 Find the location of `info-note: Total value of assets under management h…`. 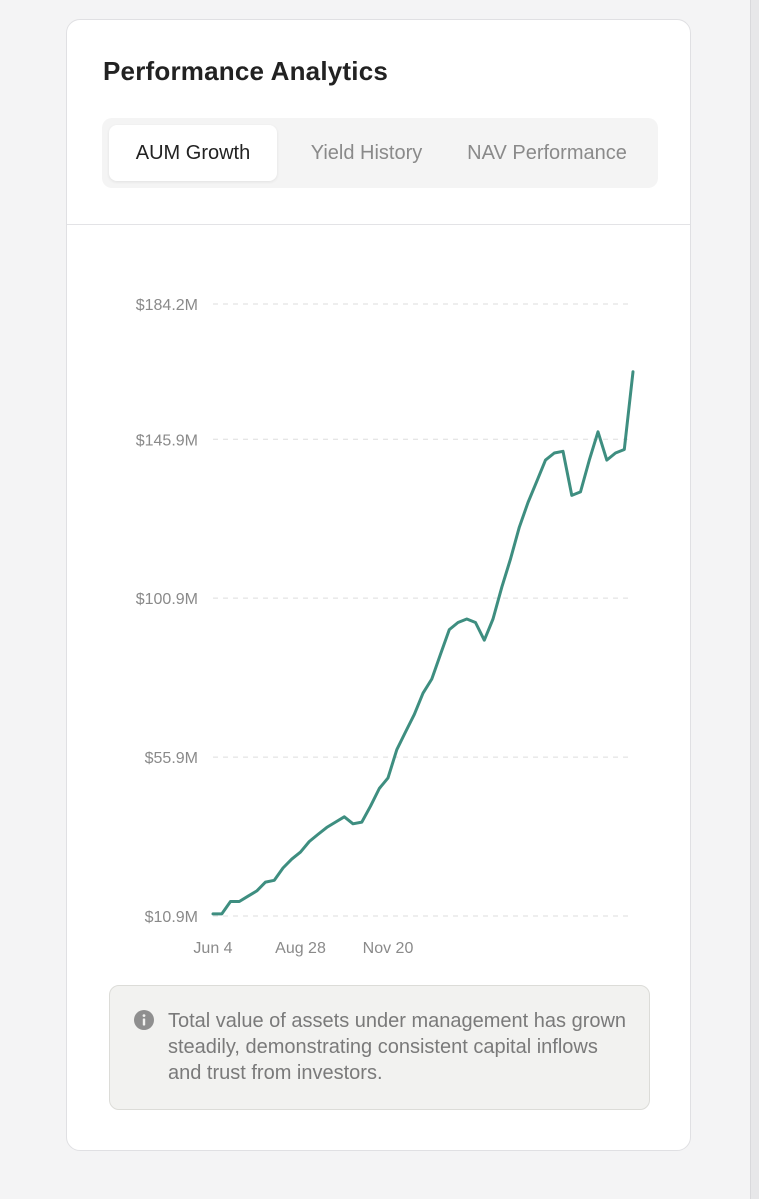

info-note: Total value of assets under management h… is located at coordinates (379, 1047).